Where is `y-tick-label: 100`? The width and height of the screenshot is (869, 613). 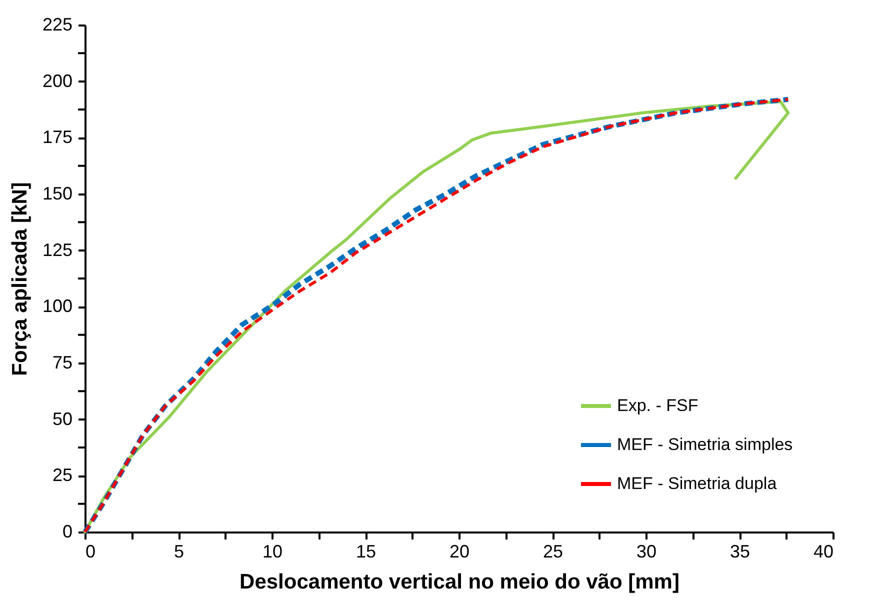 y-tick-label: 100 is located at coordinates (57, 306).